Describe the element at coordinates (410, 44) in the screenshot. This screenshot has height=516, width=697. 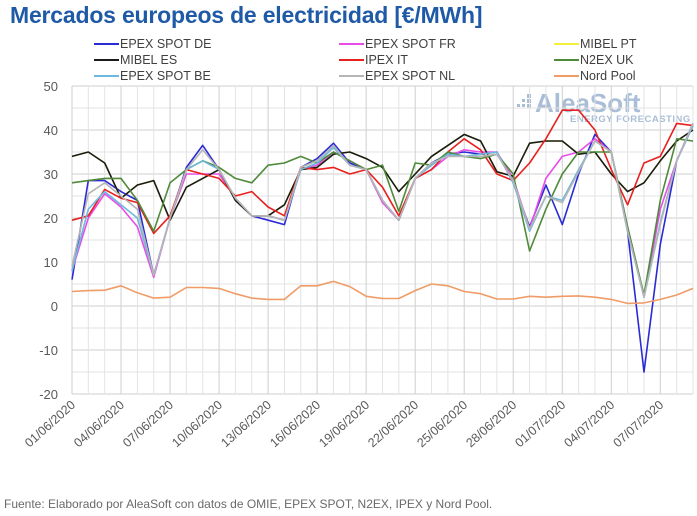
I see `legend-label: EPEX SPOT FR` at that location.